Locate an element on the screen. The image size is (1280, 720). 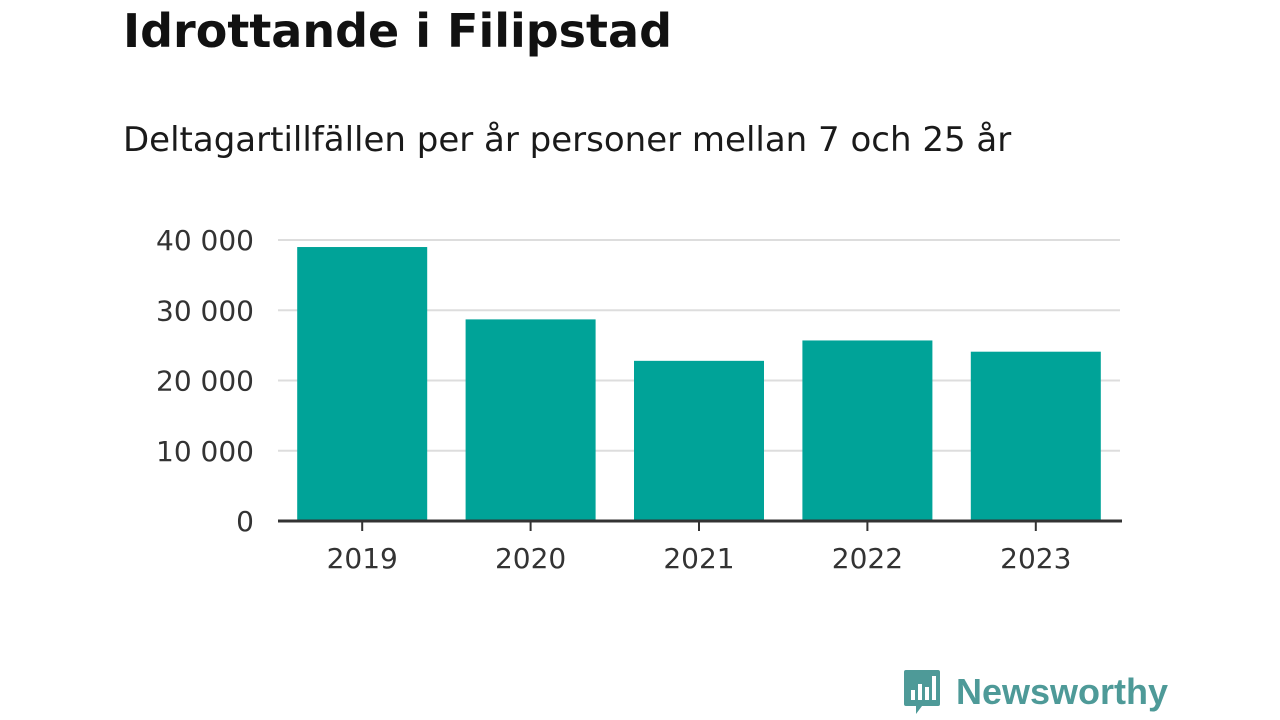
x-tick-label: 2020 is located at coordinates (530, 558).